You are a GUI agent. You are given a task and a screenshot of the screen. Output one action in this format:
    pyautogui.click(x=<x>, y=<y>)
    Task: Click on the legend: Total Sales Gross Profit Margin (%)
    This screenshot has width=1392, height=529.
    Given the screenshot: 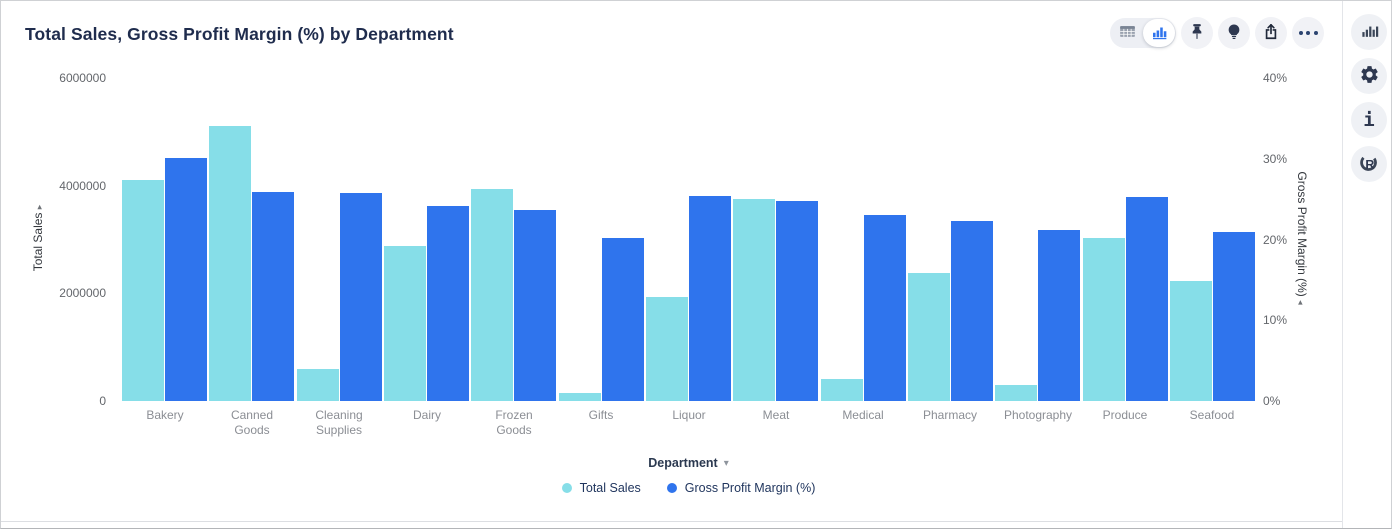 What is the action you would take?
    pyautogui.click(x=688, y=488)
    